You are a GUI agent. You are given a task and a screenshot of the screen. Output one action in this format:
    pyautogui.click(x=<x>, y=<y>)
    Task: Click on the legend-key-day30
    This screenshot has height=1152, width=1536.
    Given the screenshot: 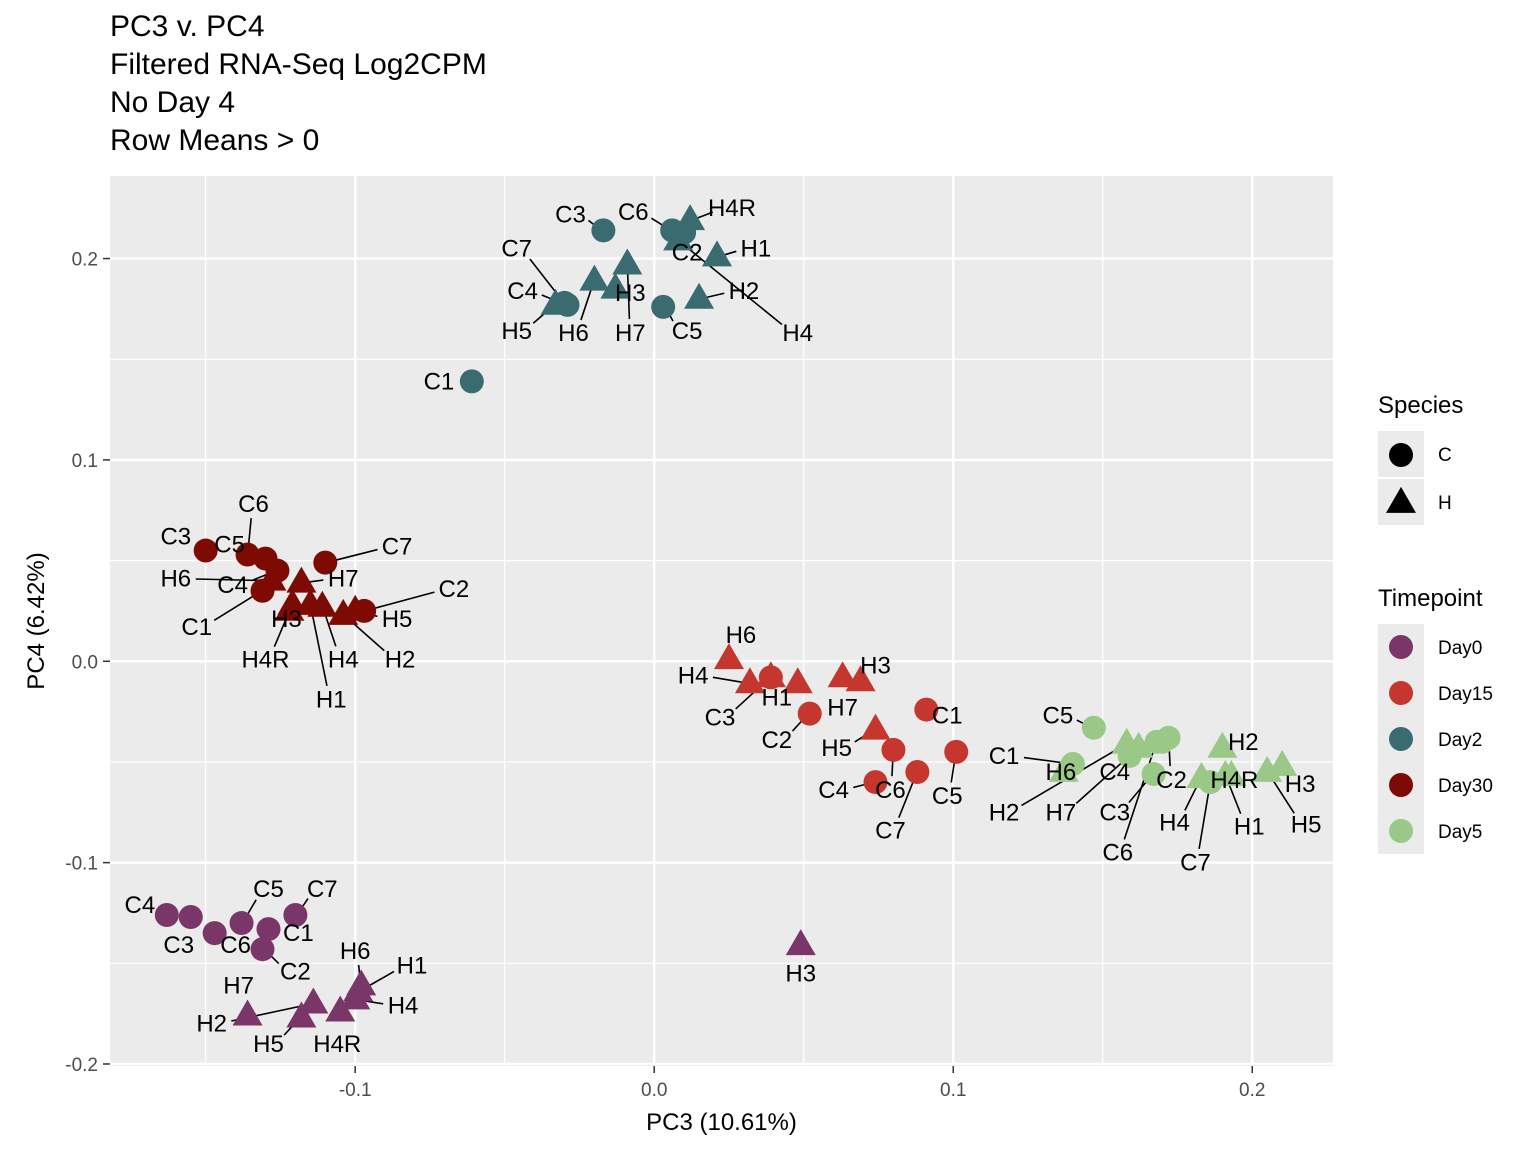 What is the action you would take?
    pyautogui.click(x=1401, y=785)
    